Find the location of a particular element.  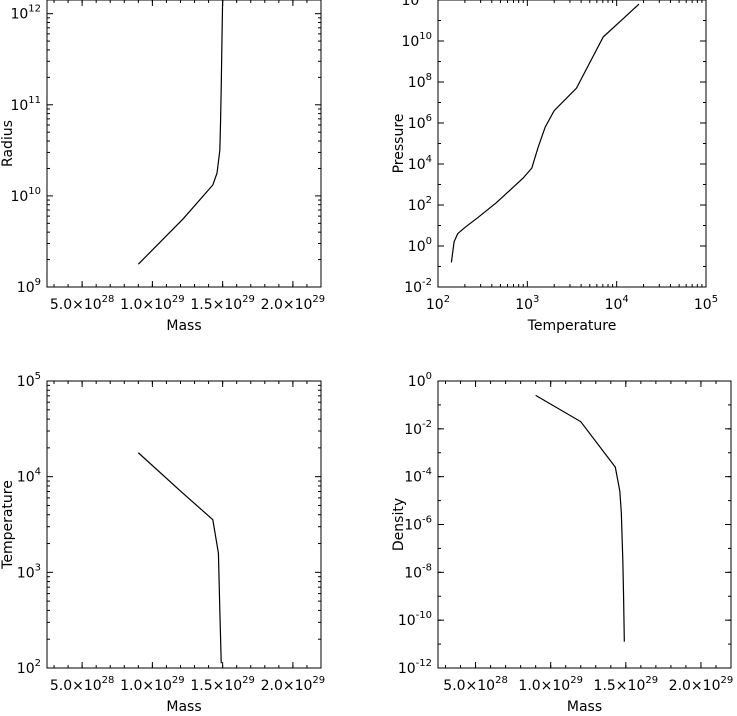

x-tick-label: 10⁵ is located at coordinates (706, 303).